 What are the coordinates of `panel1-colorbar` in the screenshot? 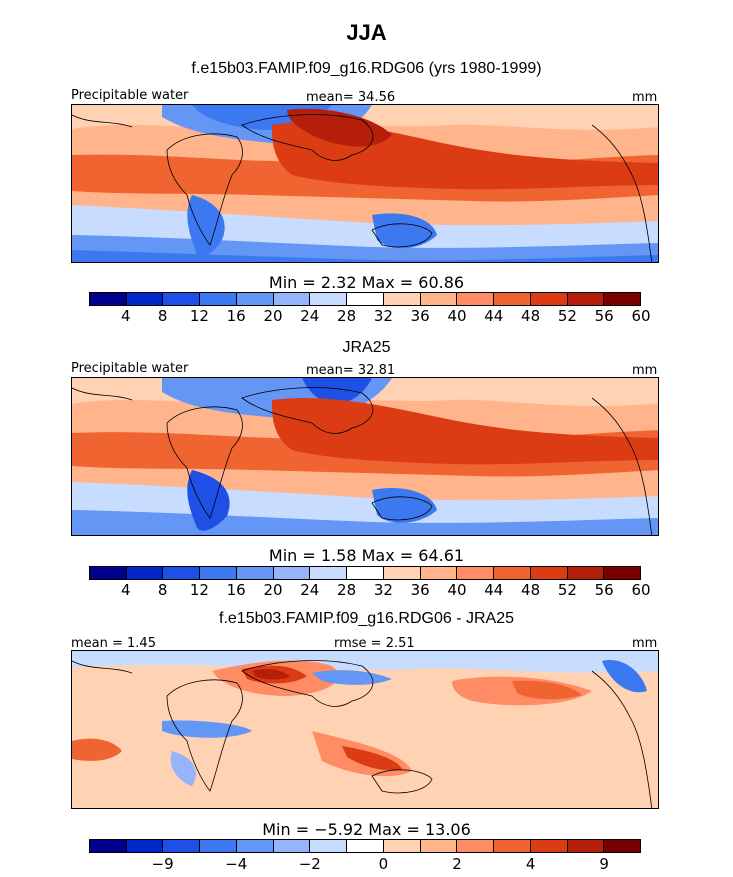 It's located at (365, 299).